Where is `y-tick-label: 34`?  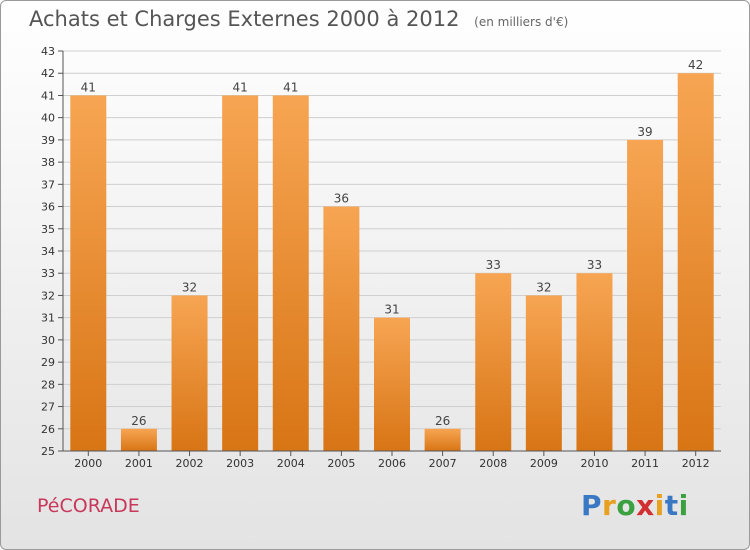
y-tick-label: 34 is located at coordinates (48, 251).